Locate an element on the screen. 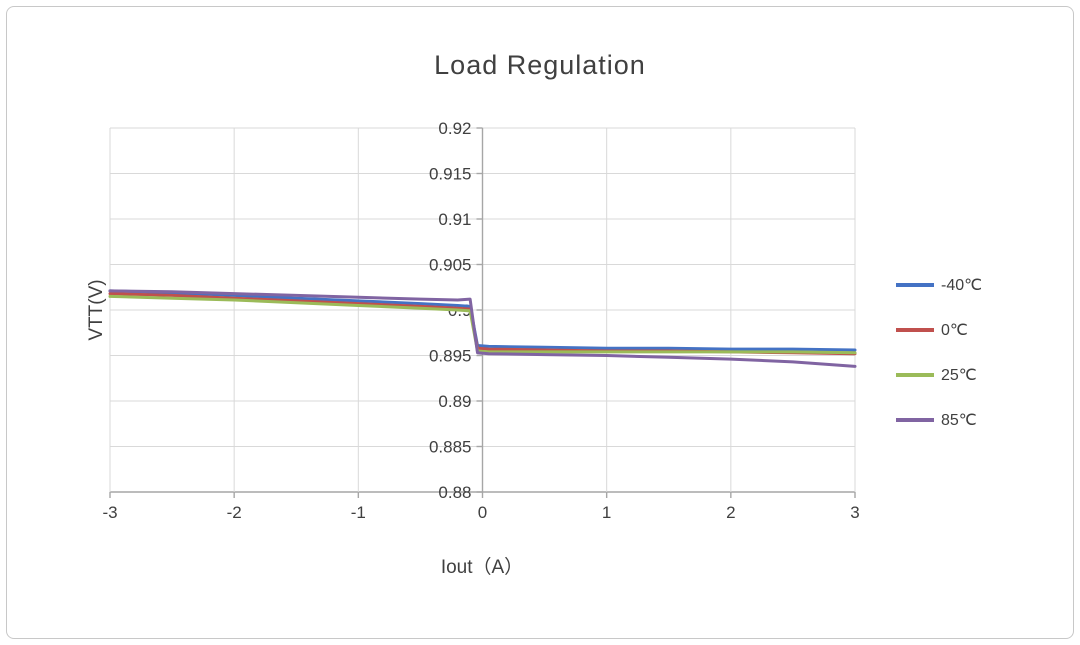 Image resolution: width=1080 pixels, height=645 pixels. legend-label: 25℃ is located at coordinates (959, 375).